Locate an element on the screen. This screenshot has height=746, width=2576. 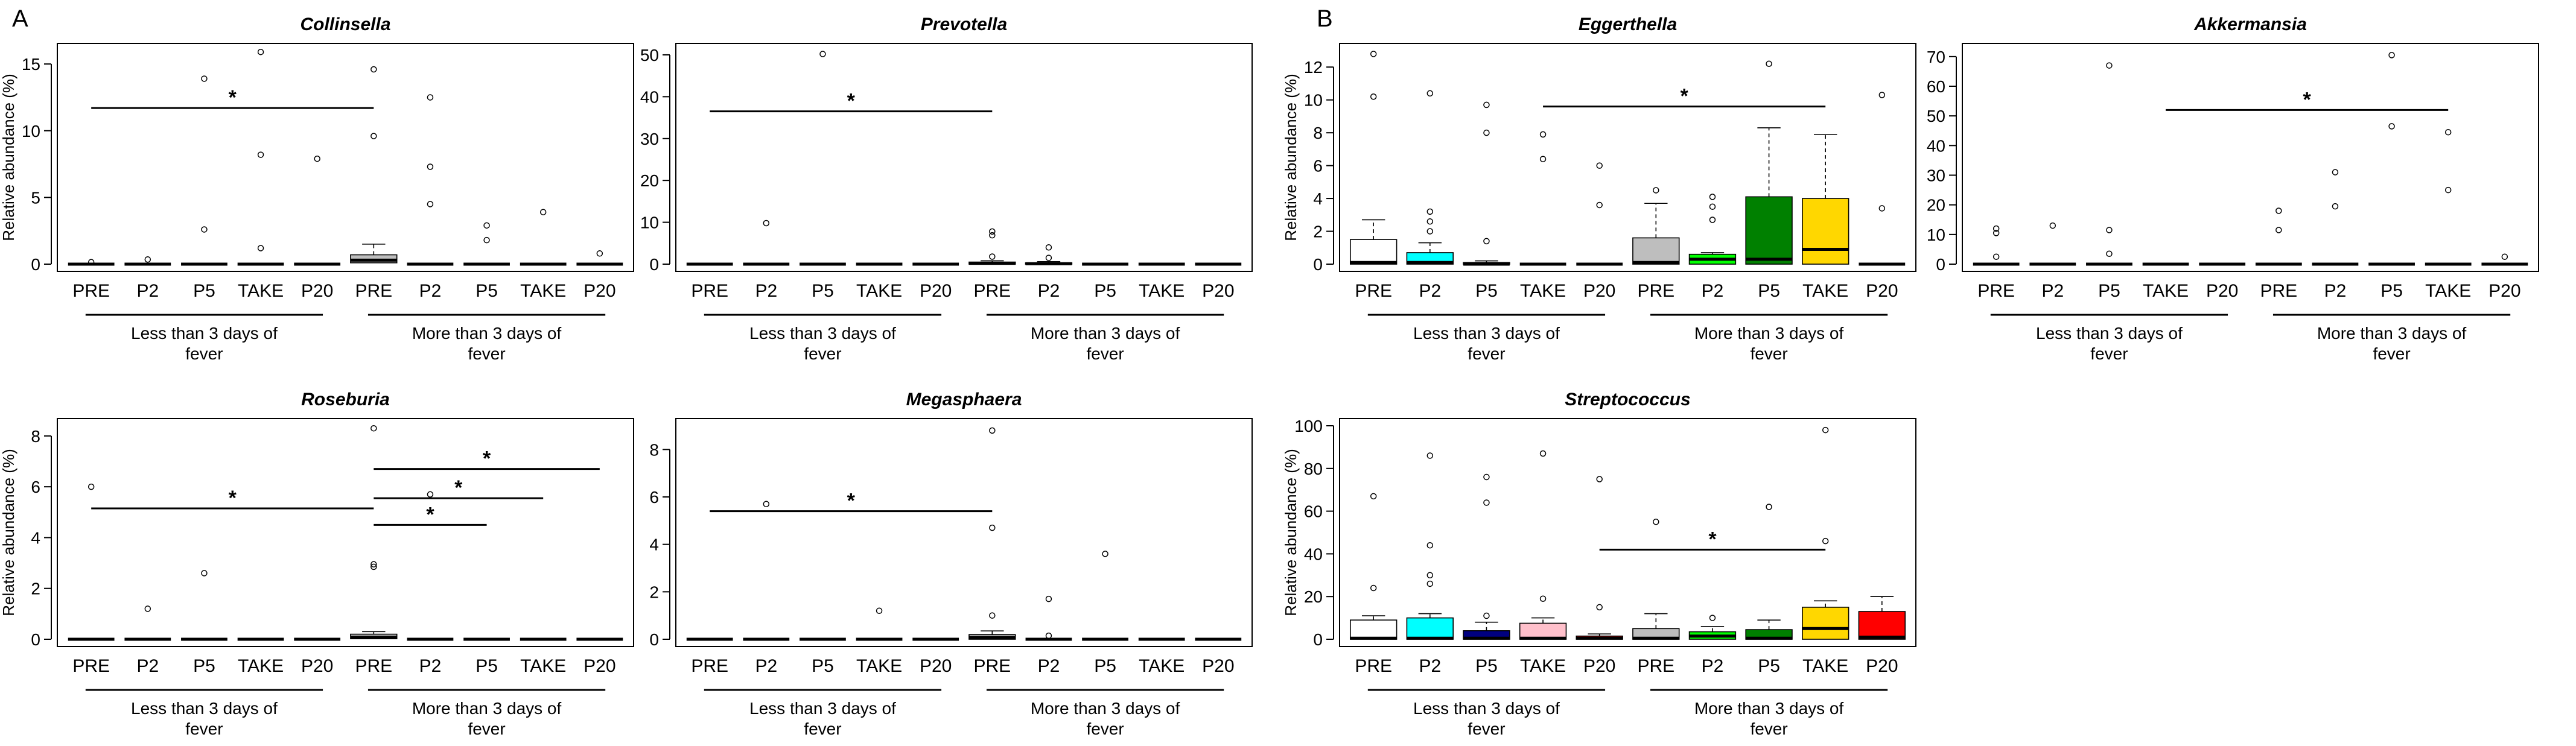
panel-letter-b: B is located at coordinates (1325, 18).